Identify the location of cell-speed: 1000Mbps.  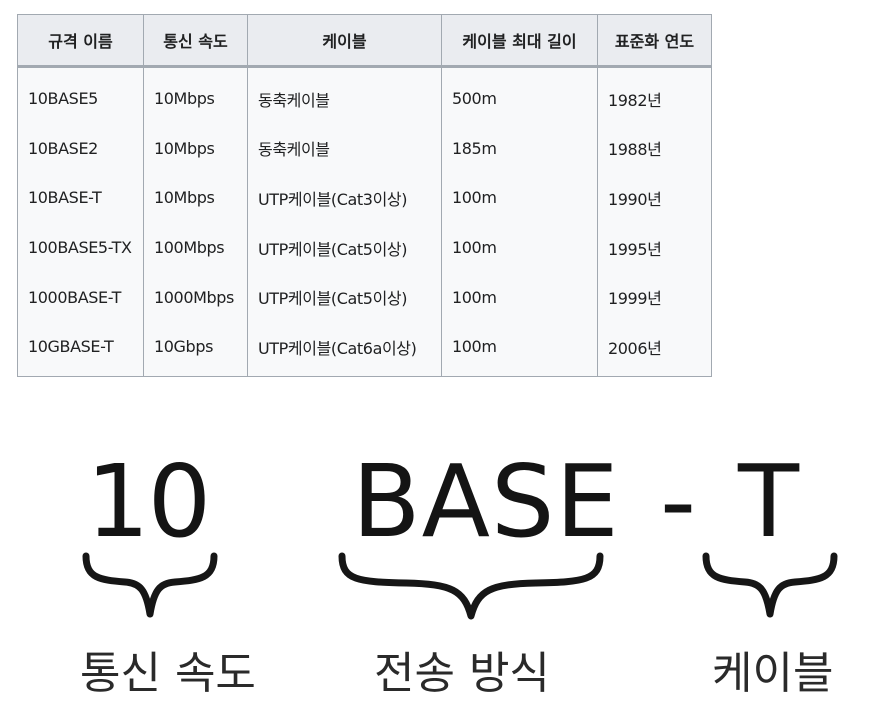
(195, 297).